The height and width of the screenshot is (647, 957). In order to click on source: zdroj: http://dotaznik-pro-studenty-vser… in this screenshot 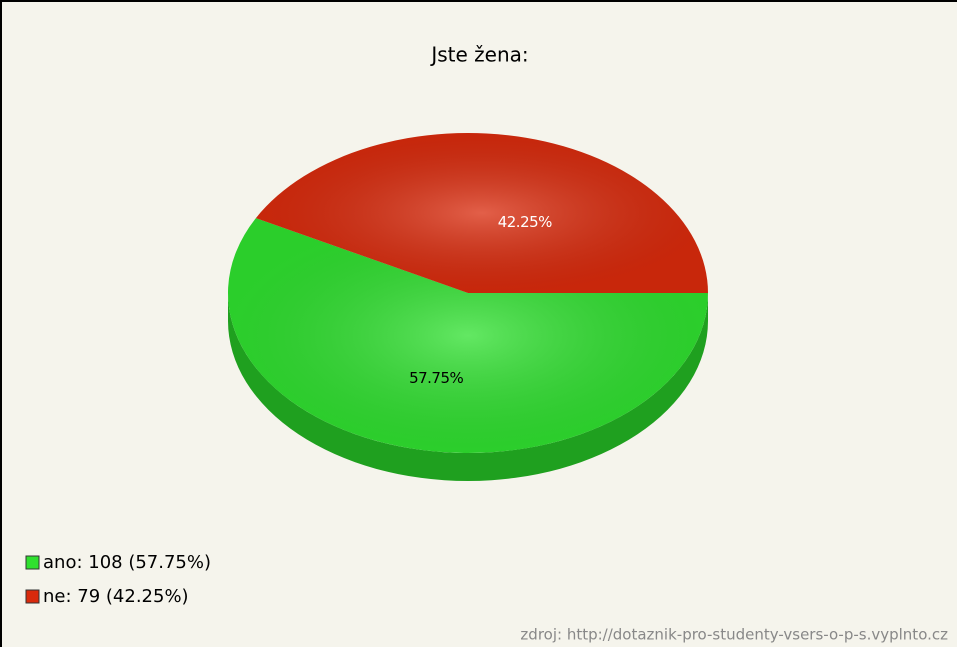, I will do `click(734, 635)`.